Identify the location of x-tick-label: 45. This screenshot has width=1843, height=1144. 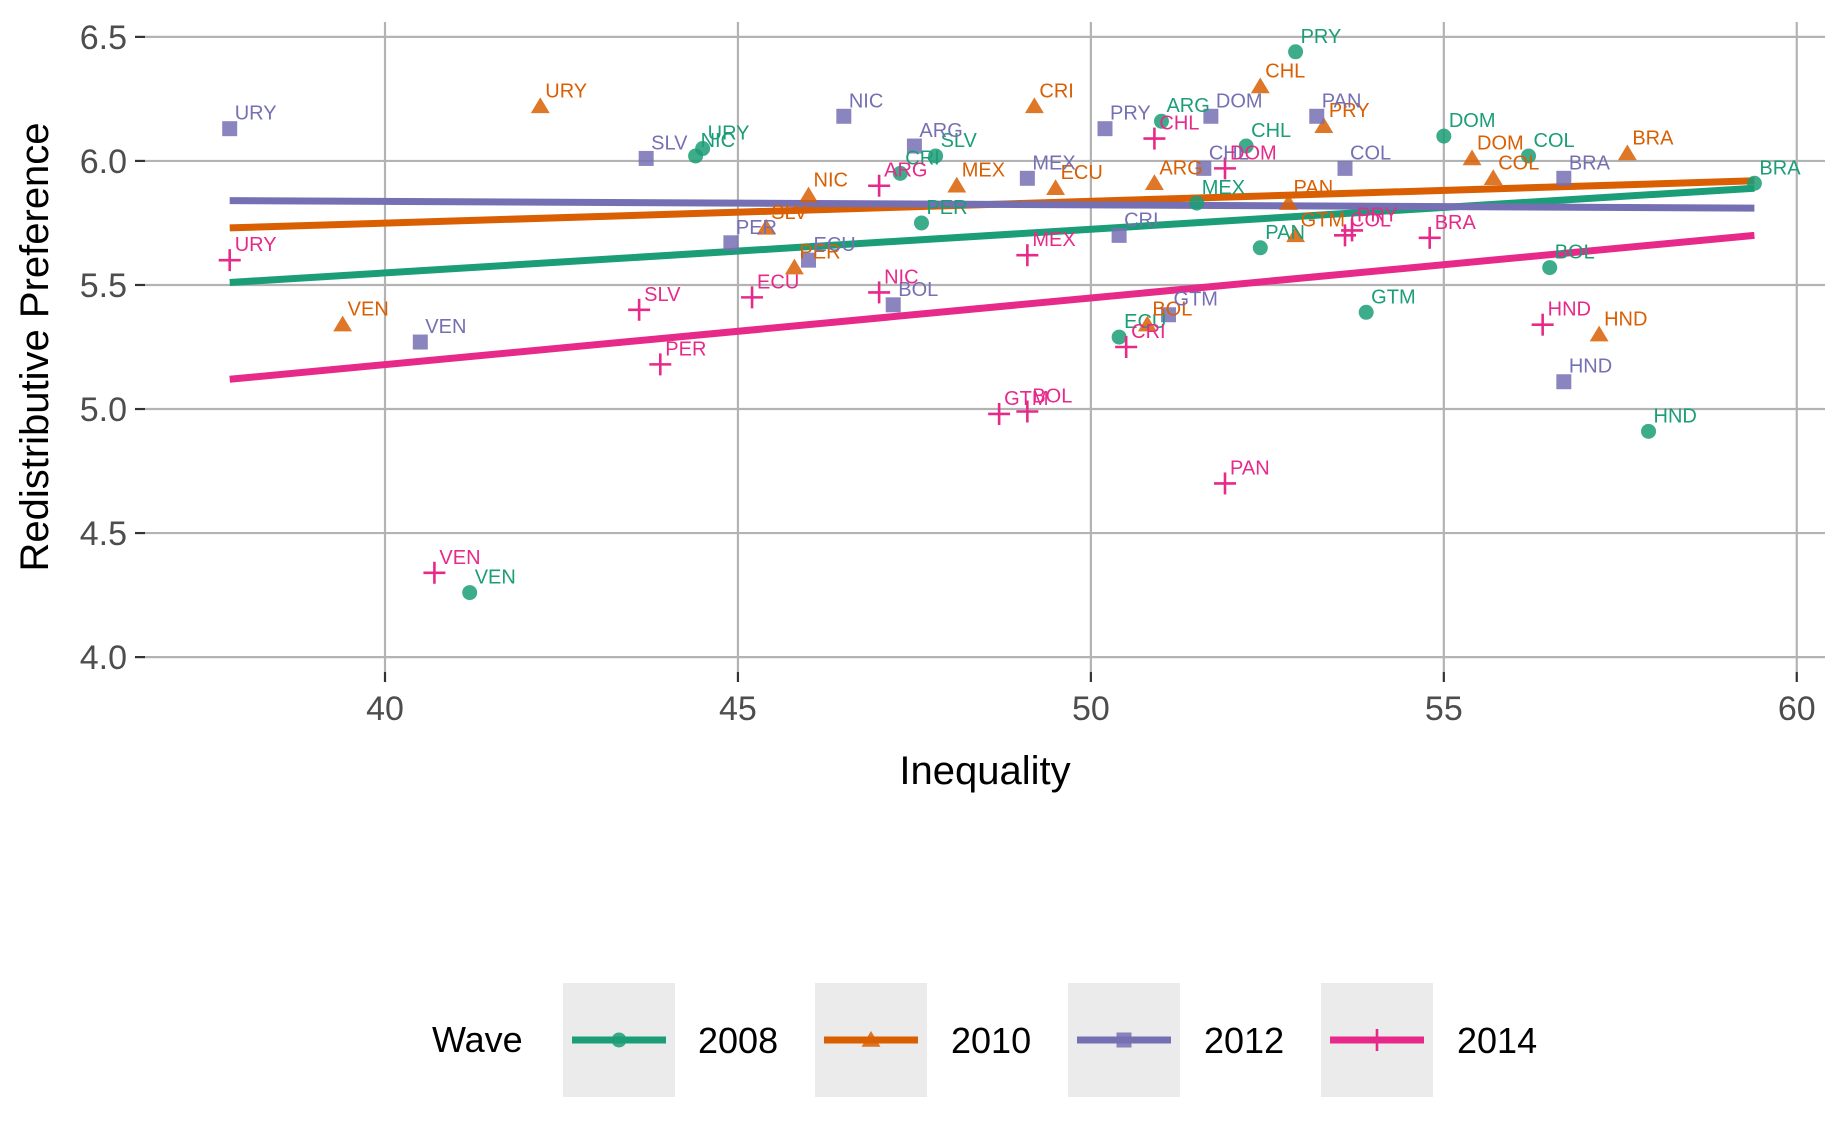
(738, 709).